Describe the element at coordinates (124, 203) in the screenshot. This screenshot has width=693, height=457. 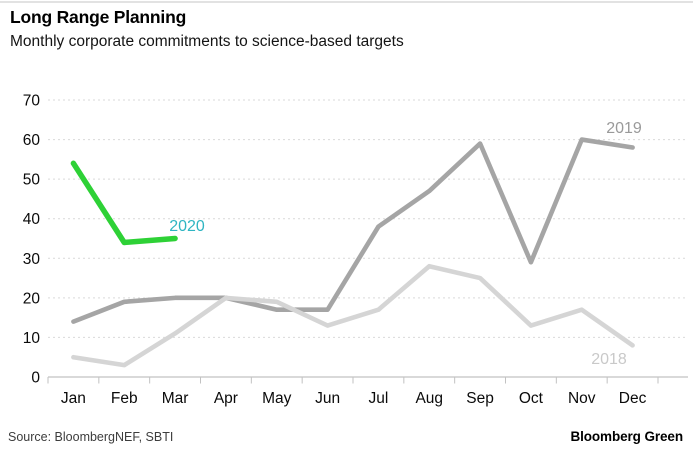
I see `series-line-2020` at that location.